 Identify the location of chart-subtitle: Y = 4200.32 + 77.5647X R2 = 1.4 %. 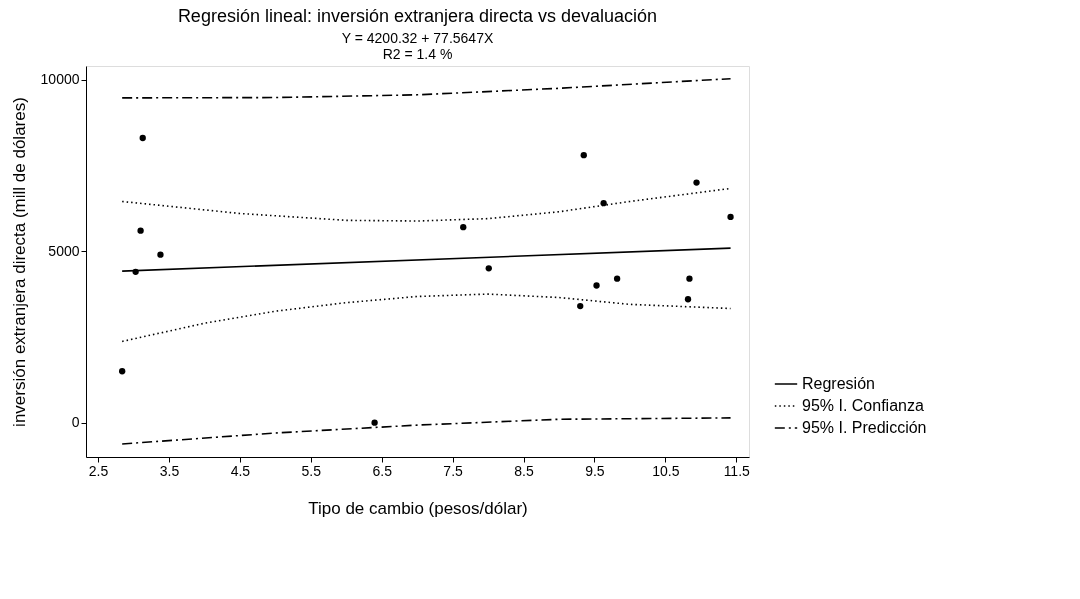
(417, 46).